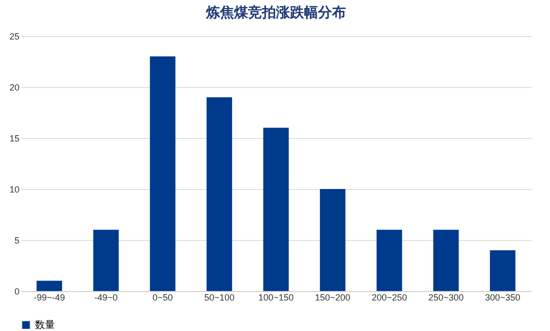 The width and height of the screenshot is (550, 331). What do you see at coordinates (162, 297) in the screenshot?
I see `x-tick-label: 0~50` at bounding box center [162, 297].